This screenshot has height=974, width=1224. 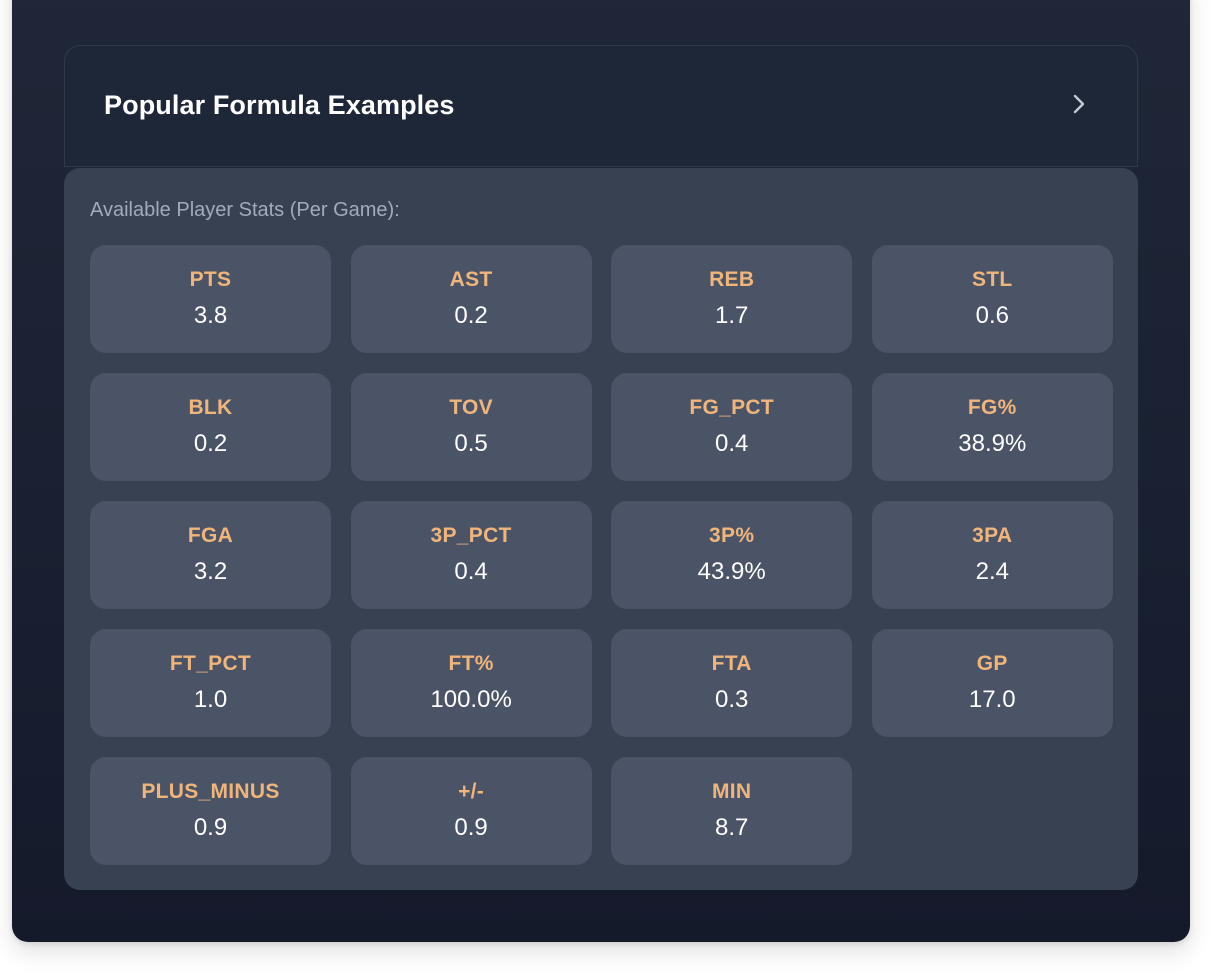 I want to click on stat-card: 3PA 2.4, so click(x=992, y=555).